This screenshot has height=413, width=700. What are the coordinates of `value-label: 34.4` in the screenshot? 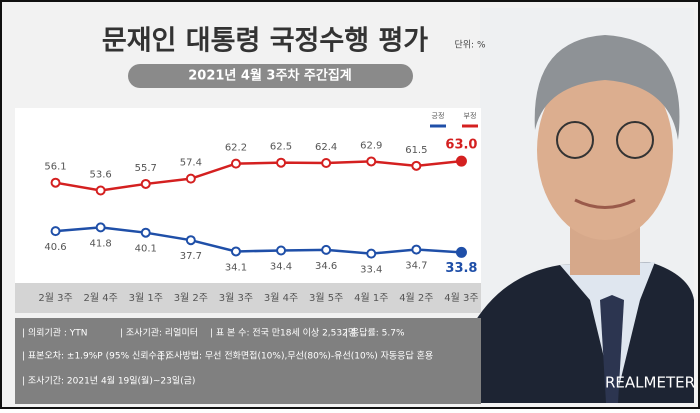 It's located at (281, 267).